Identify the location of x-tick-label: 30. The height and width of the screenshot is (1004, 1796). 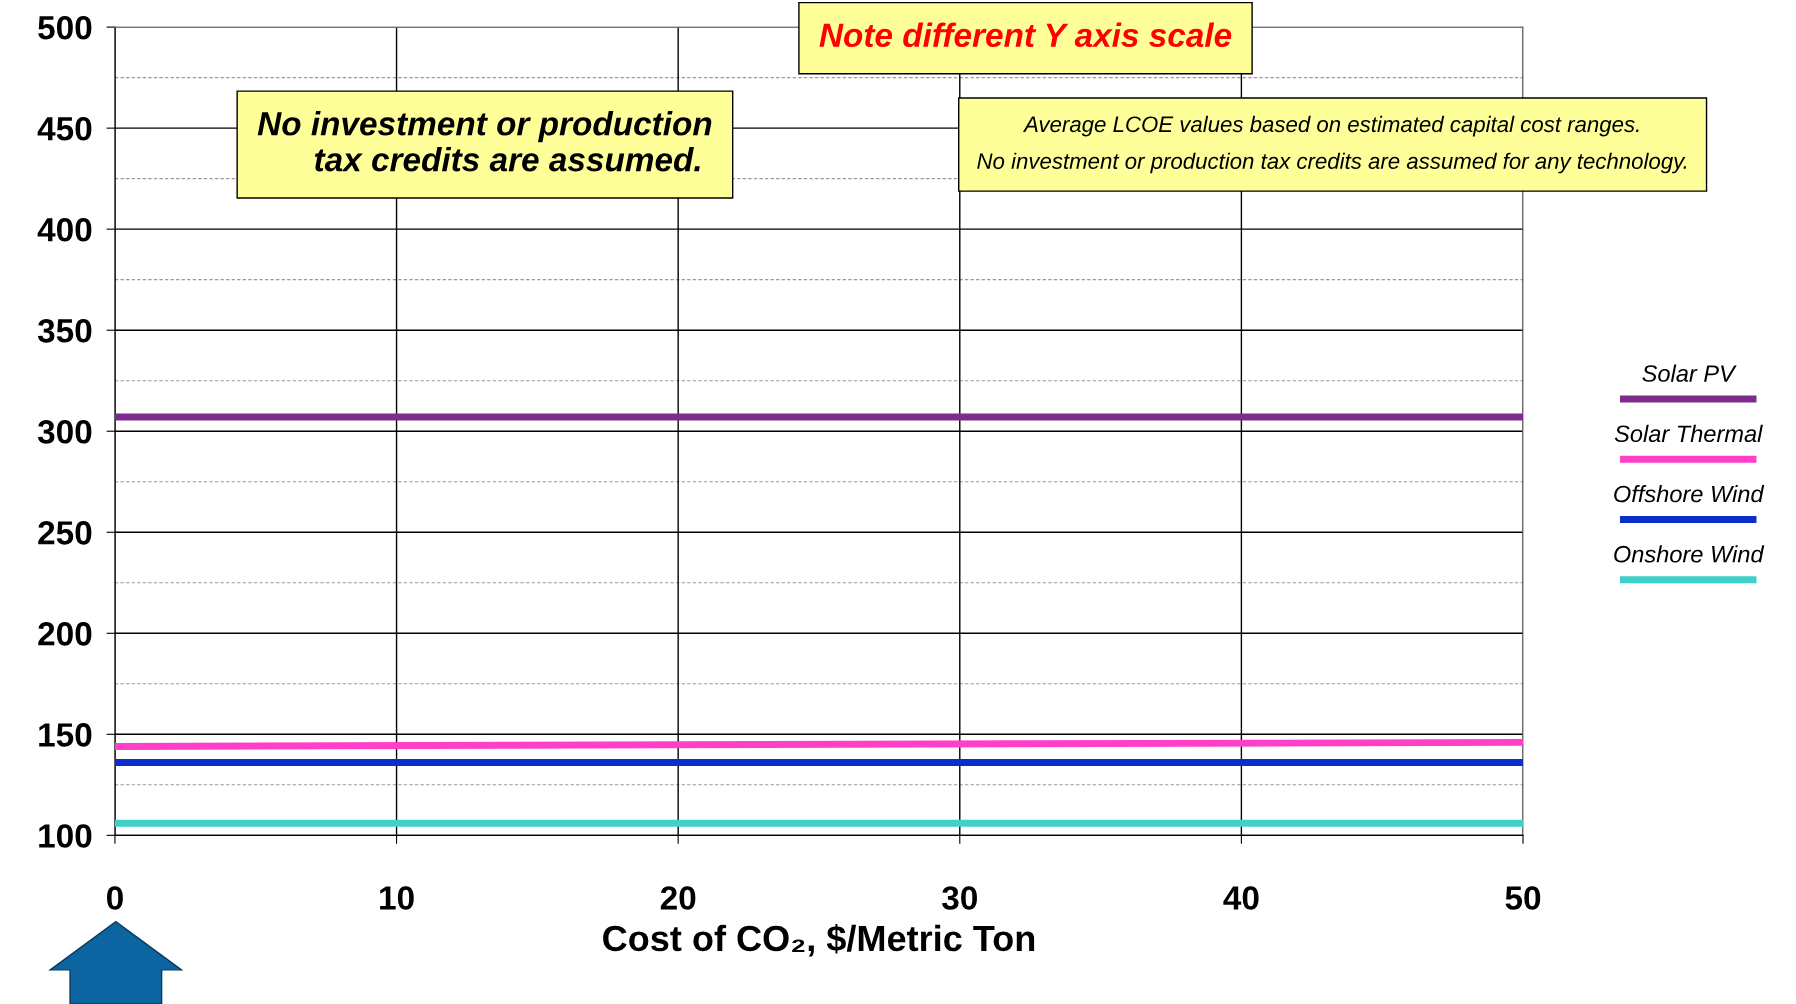
(959, 898).